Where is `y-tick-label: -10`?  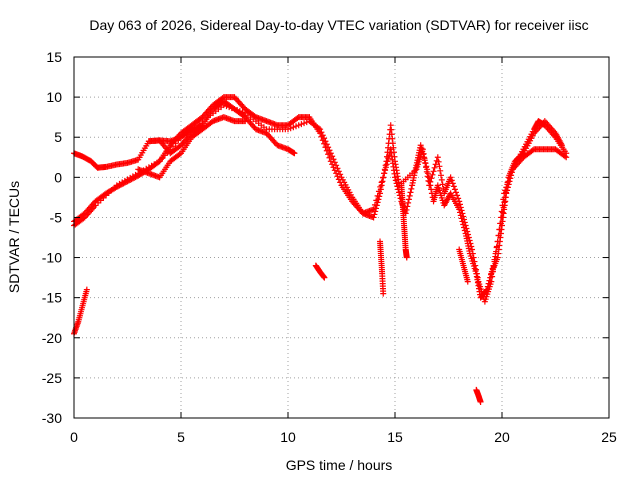 y-tick-label: -10 is located at coordinates (52, 258).